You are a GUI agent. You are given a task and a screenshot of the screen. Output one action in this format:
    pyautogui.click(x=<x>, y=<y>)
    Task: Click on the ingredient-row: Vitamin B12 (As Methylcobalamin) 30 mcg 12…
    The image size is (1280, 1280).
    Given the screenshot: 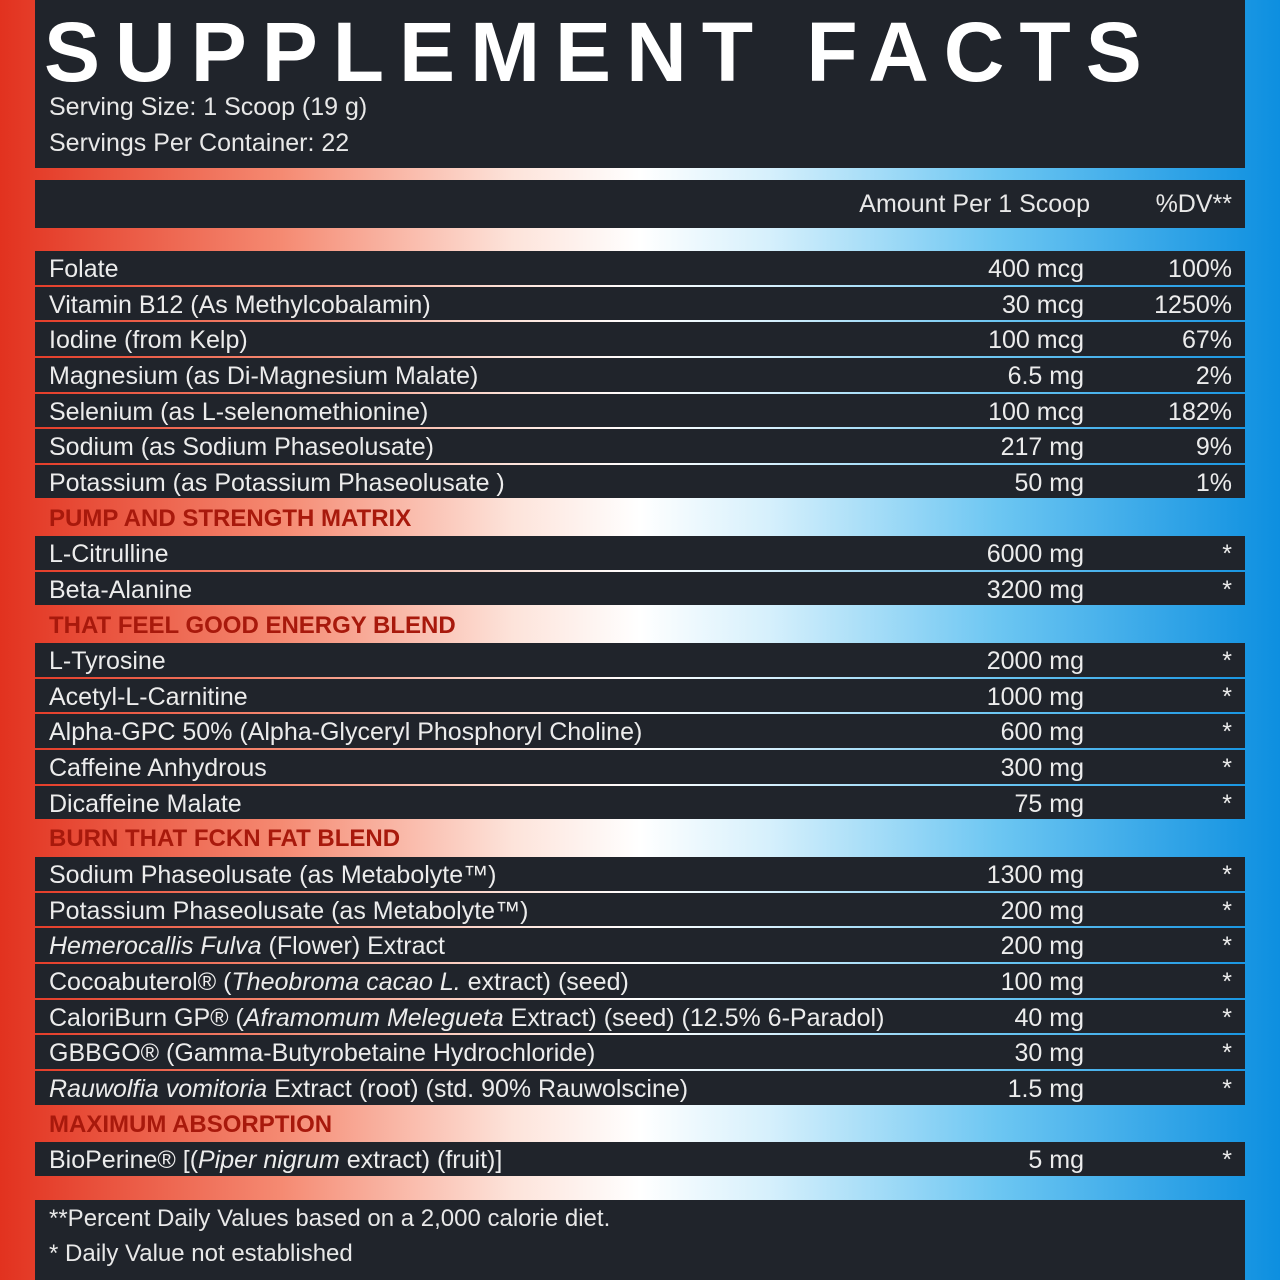 What is the action you would take?
    pyautogui.click(x=640, y=304)
    